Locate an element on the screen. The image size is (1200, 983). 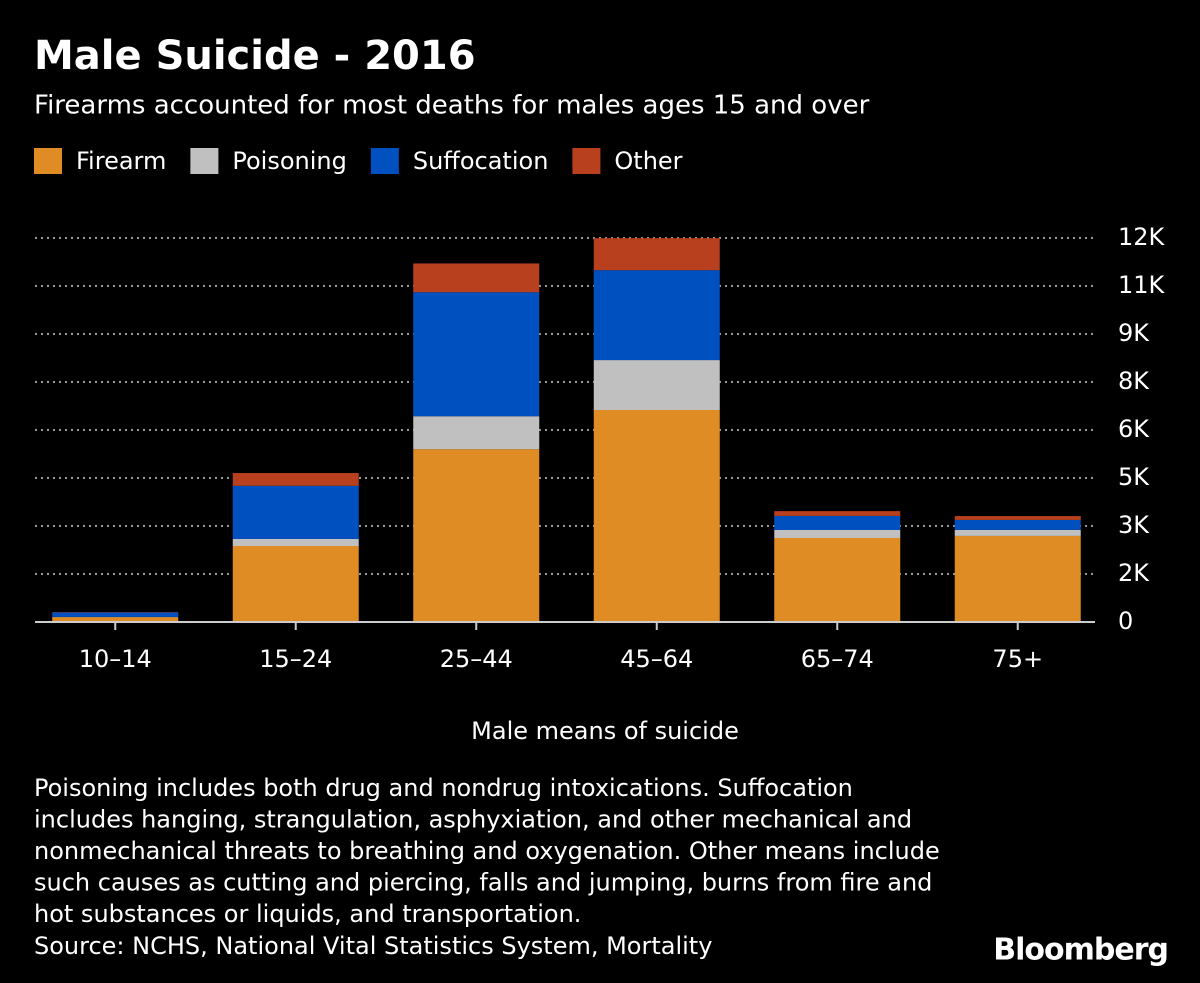
y-tick-label: 3K is located at coordinates (1134, 525).